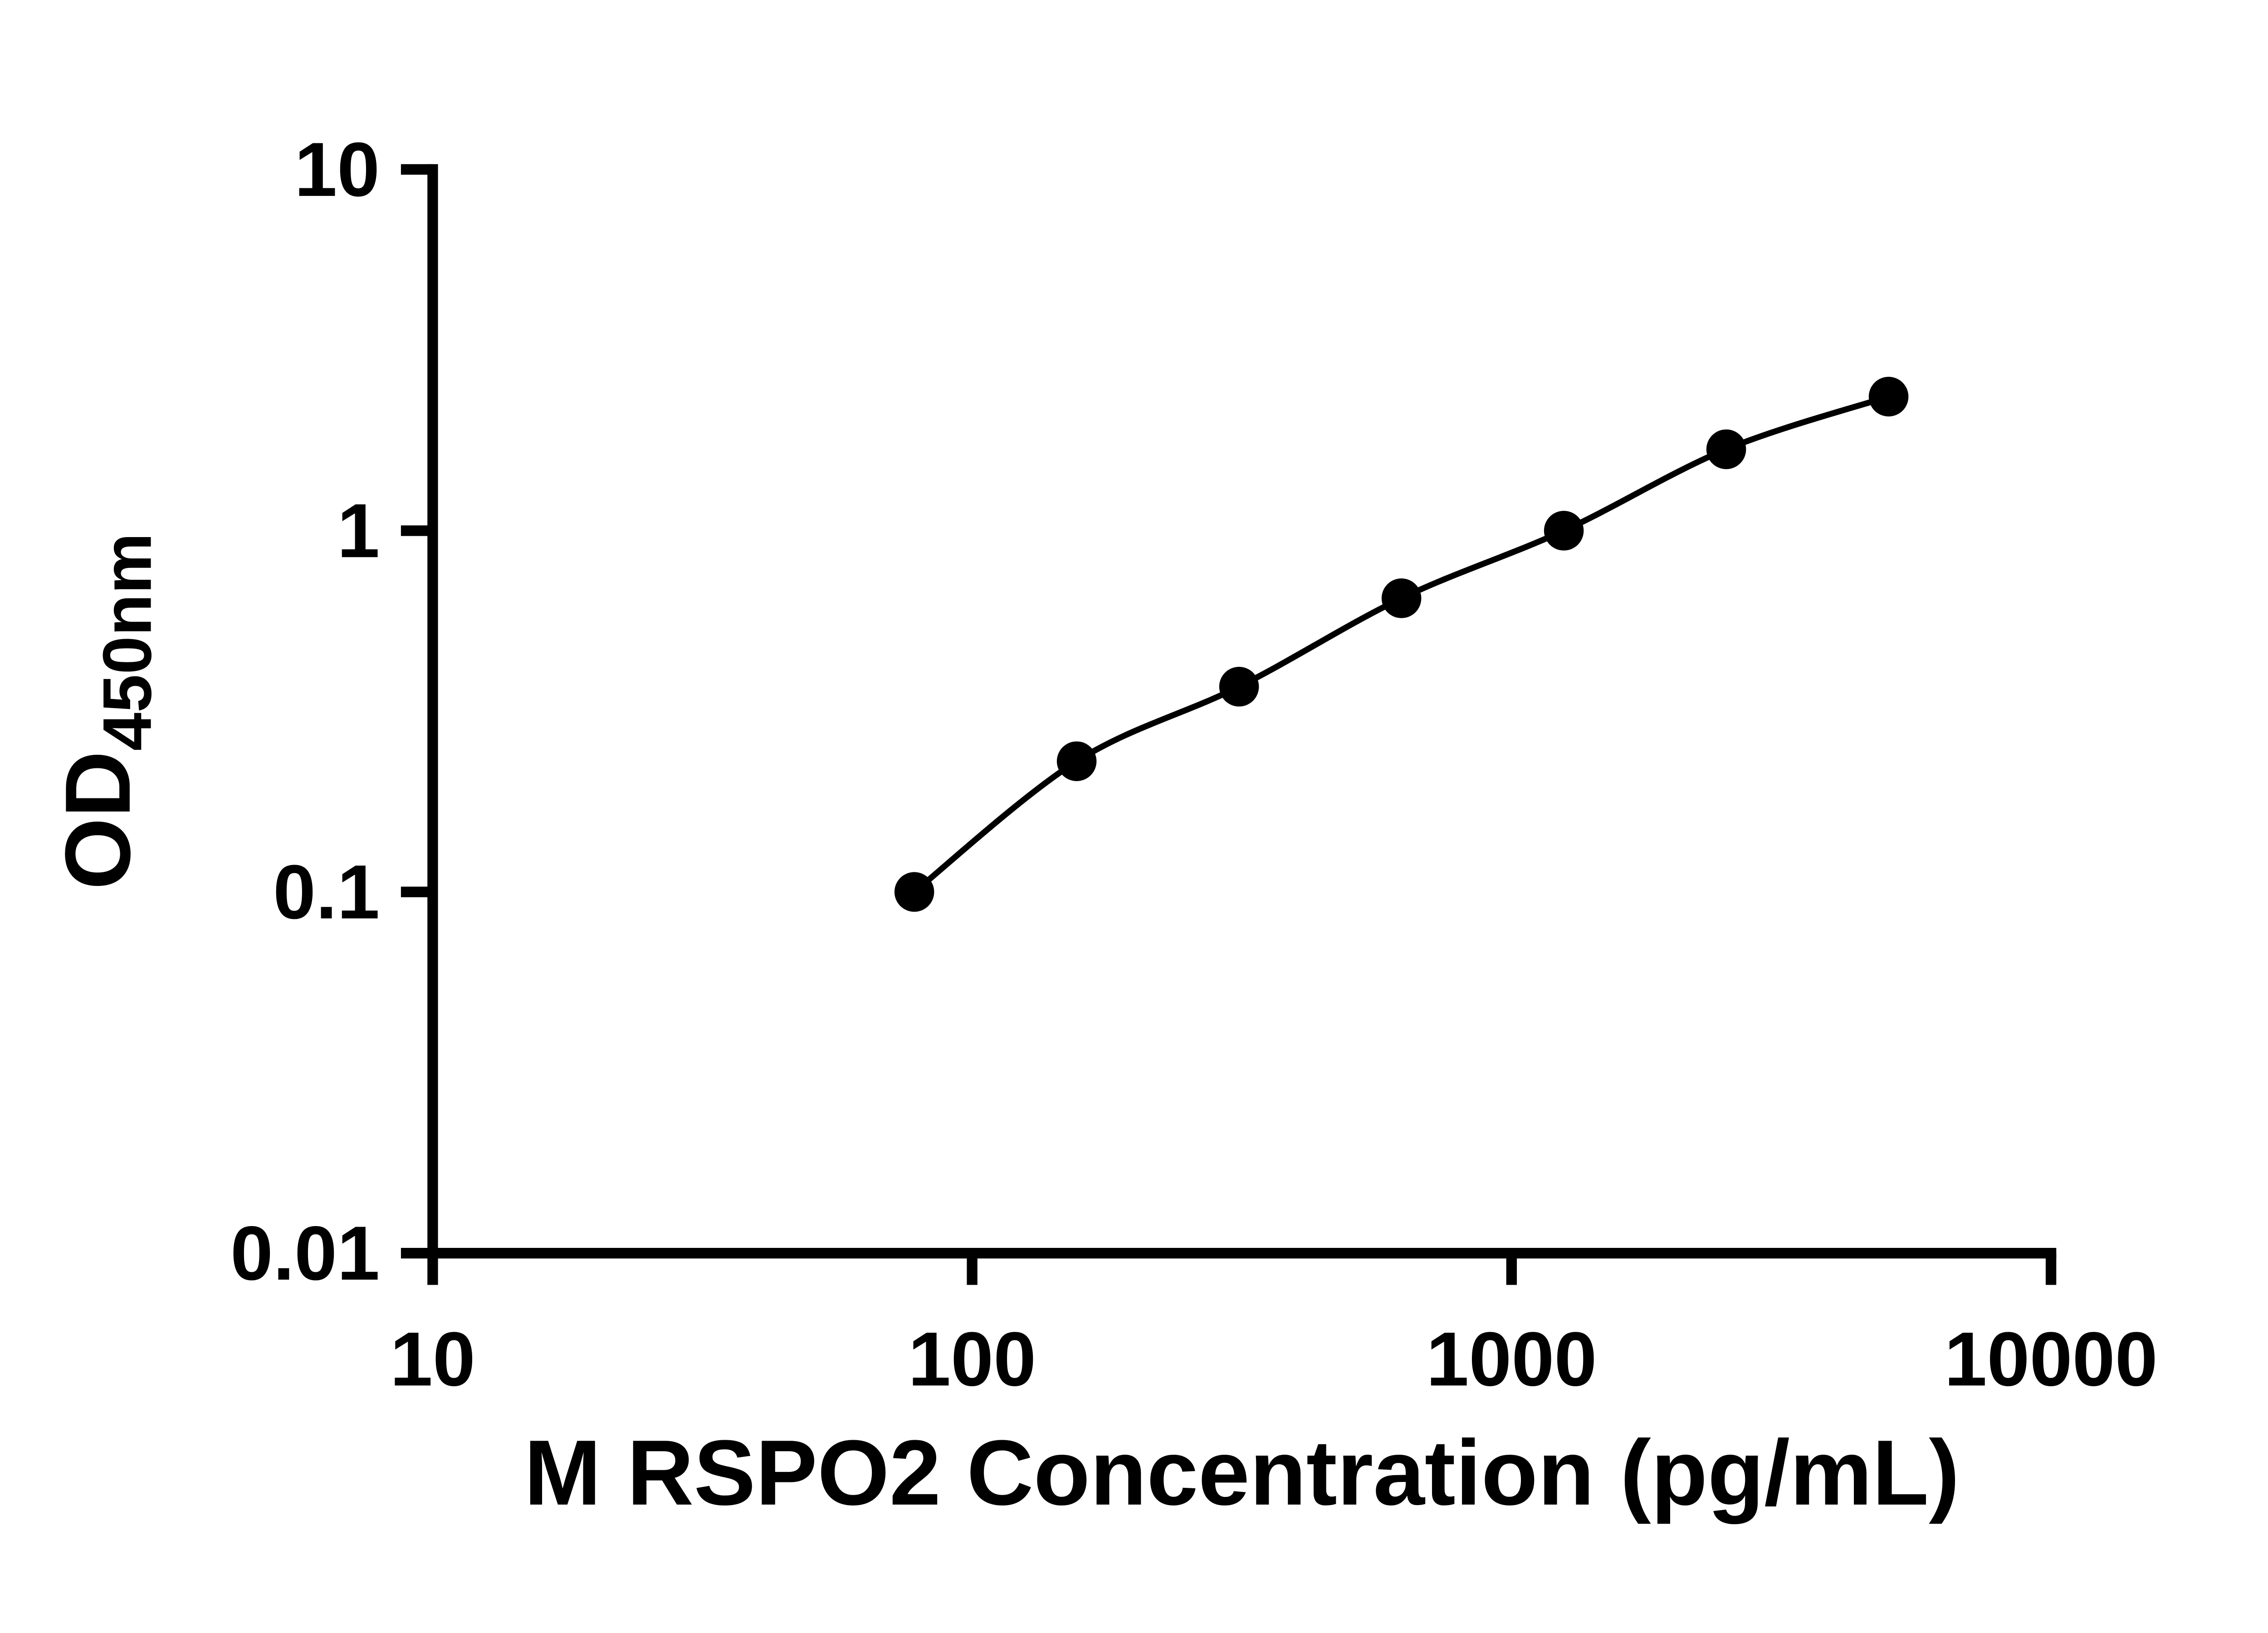  Describe the element at coordinates (337, 169) in the screenshot. I see `y-tick-label: 10` at that location.